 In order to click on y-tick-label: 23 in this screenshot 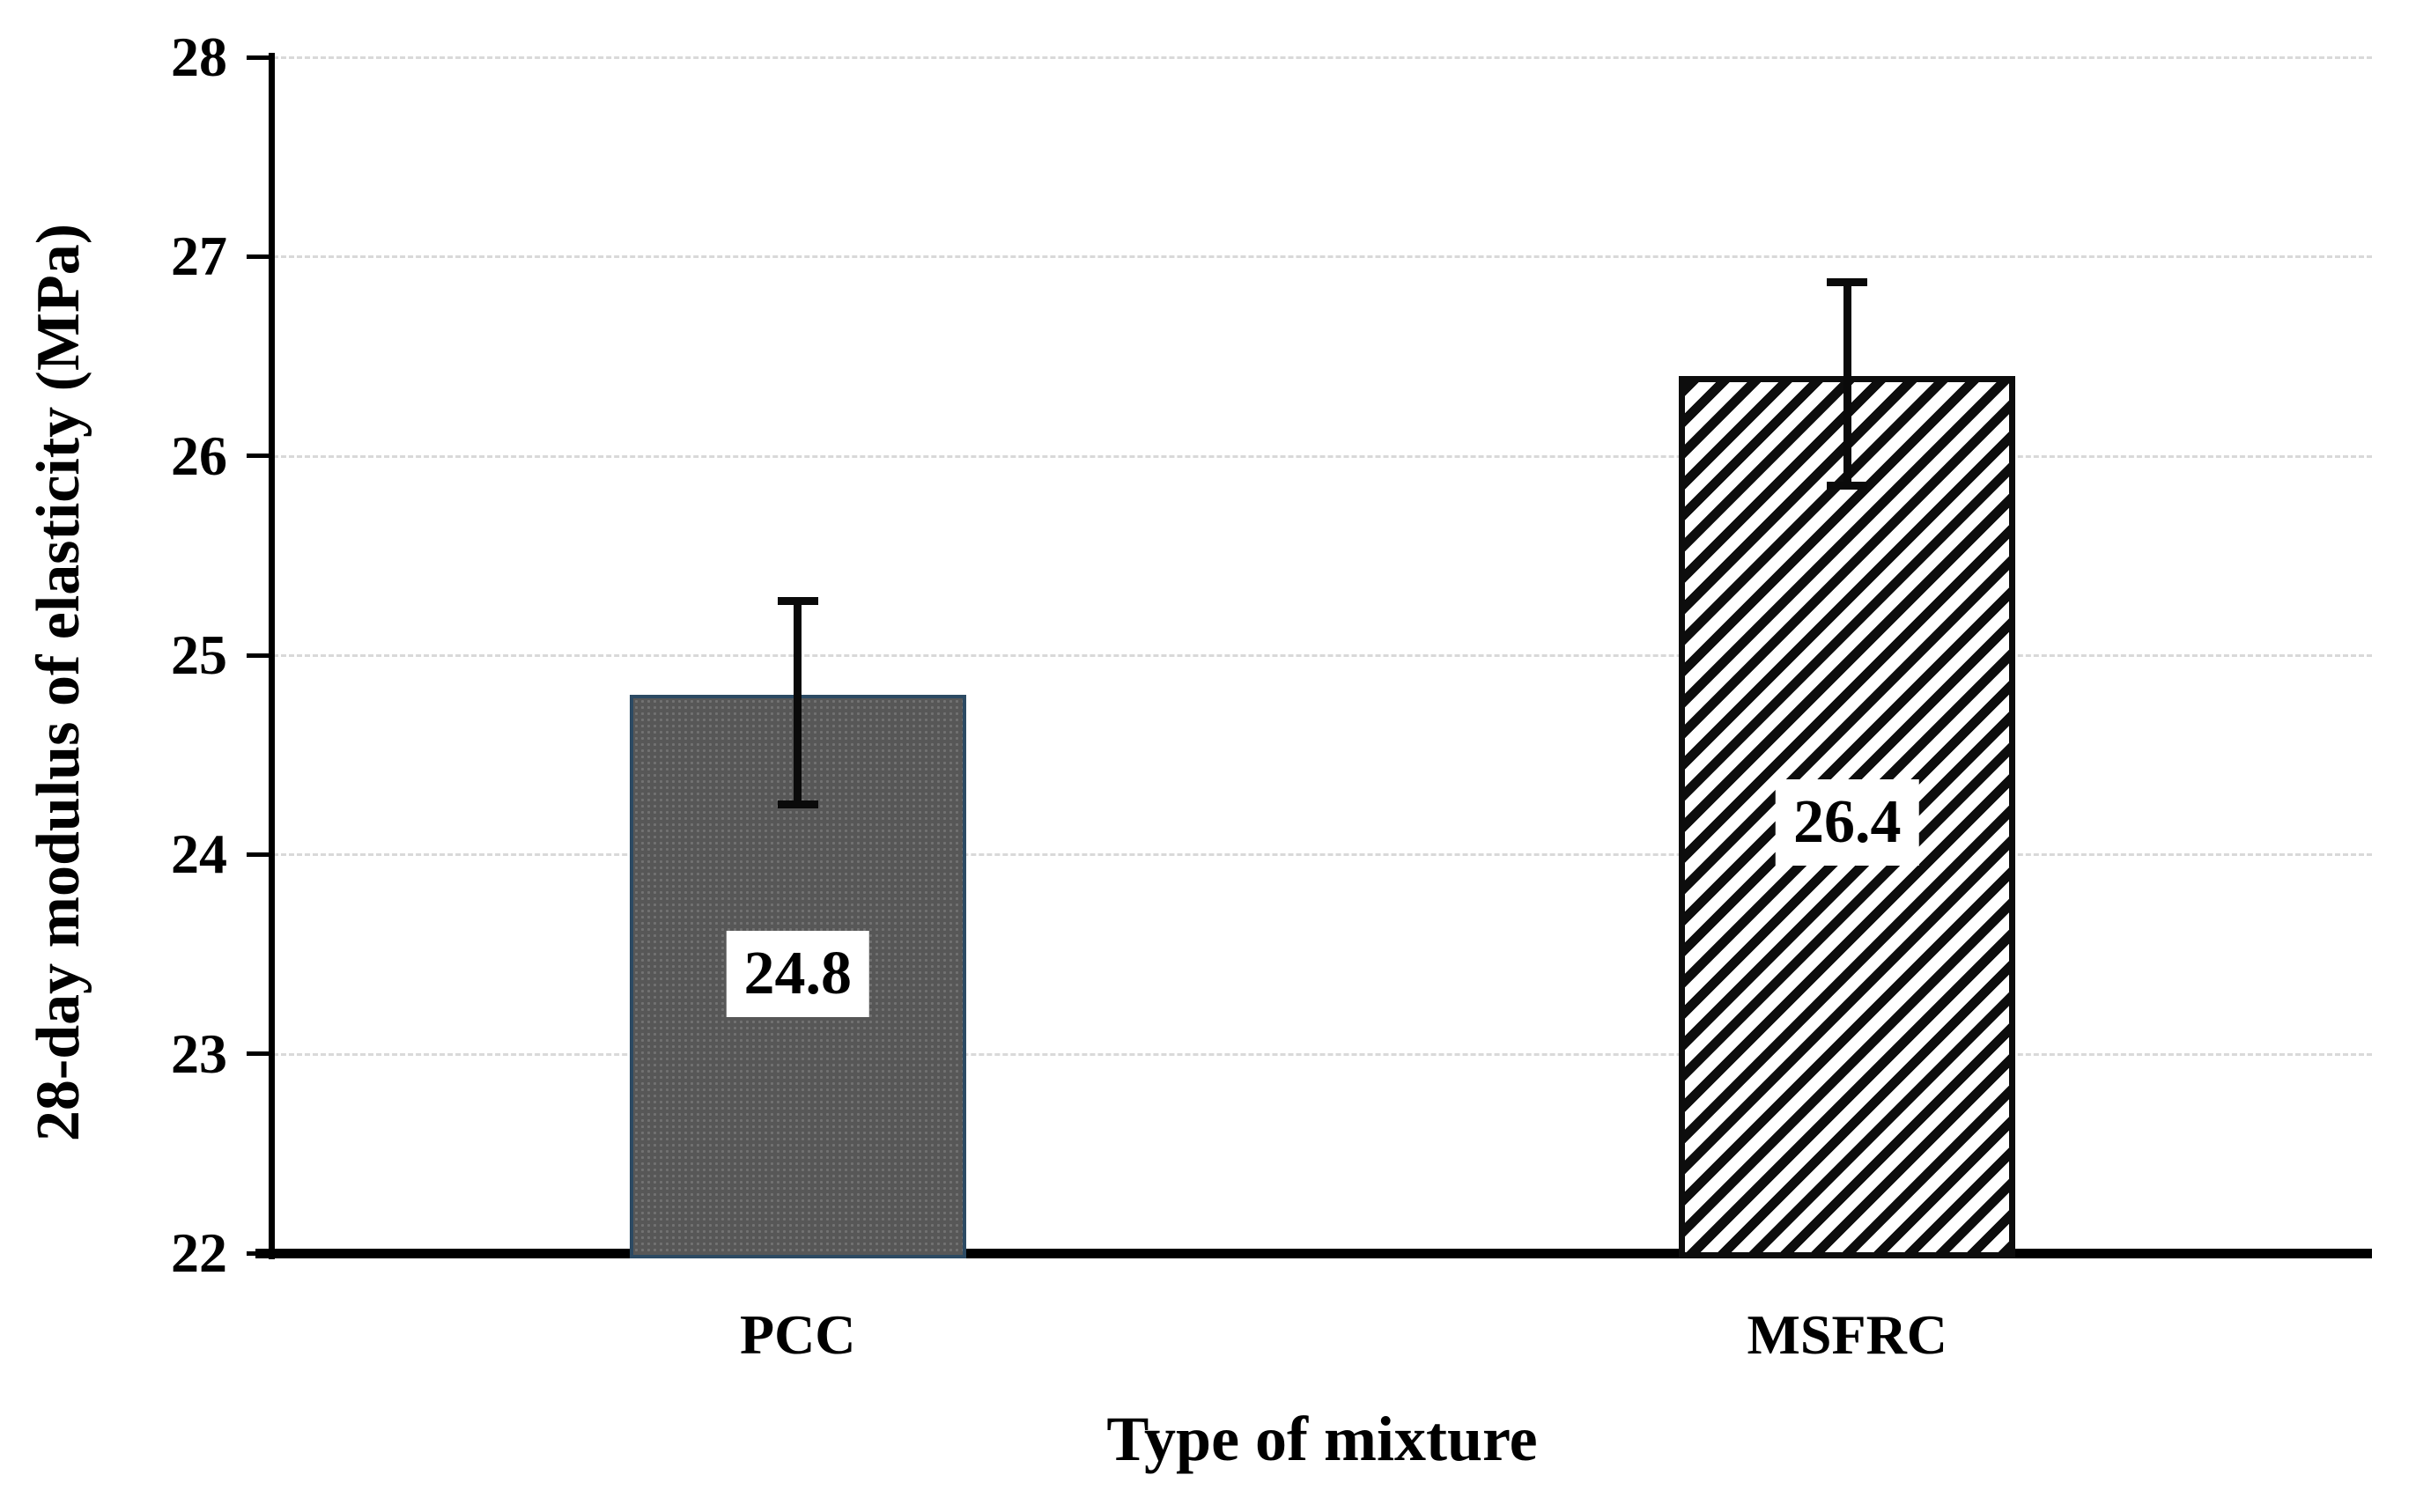, I will do `click(199, 1053)`.